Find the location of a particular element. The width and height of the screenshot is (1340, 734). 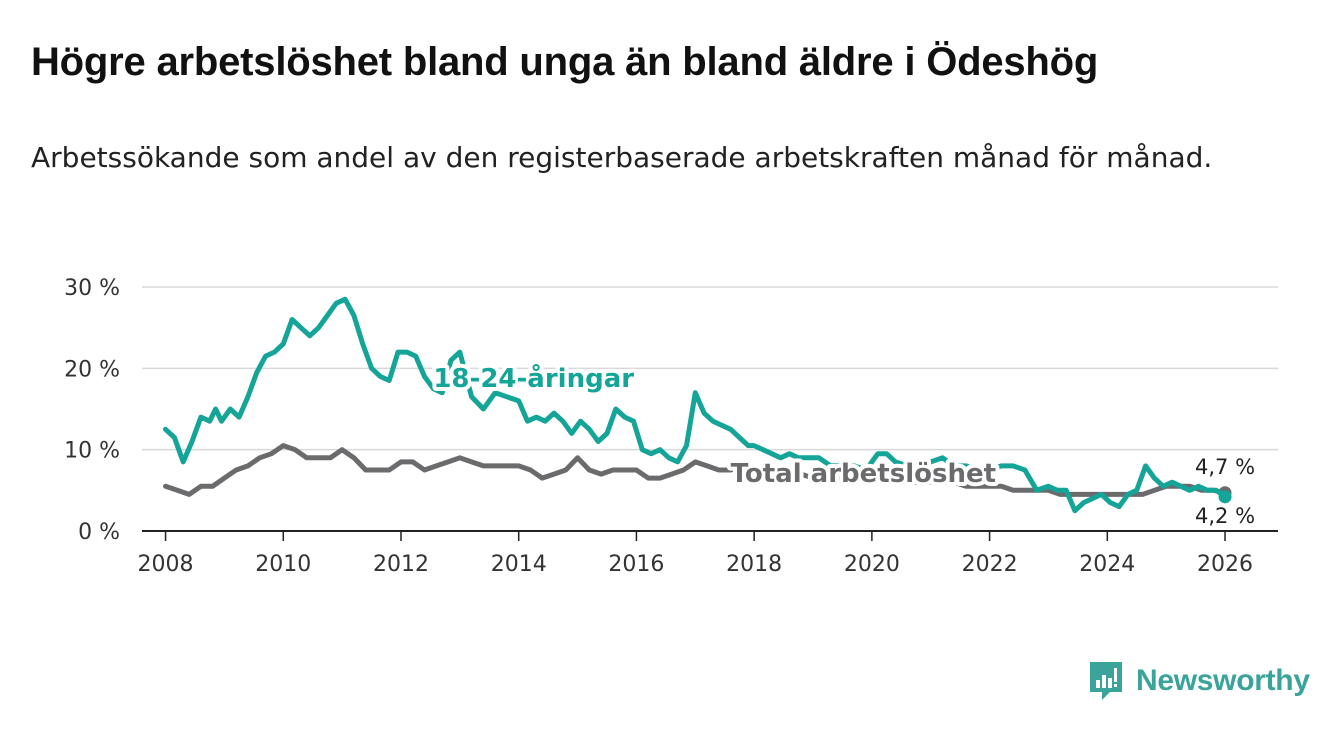

x-tick-label: 2010 is located at coordinates (283, 564).